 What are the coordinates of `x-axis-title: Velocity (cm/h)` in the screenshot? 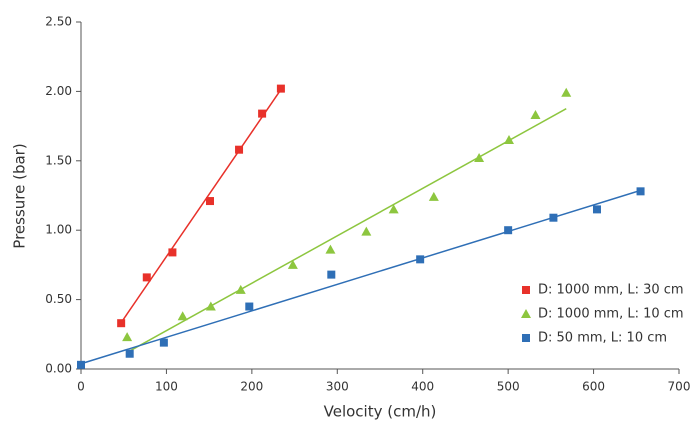 It's located at (380, 412).